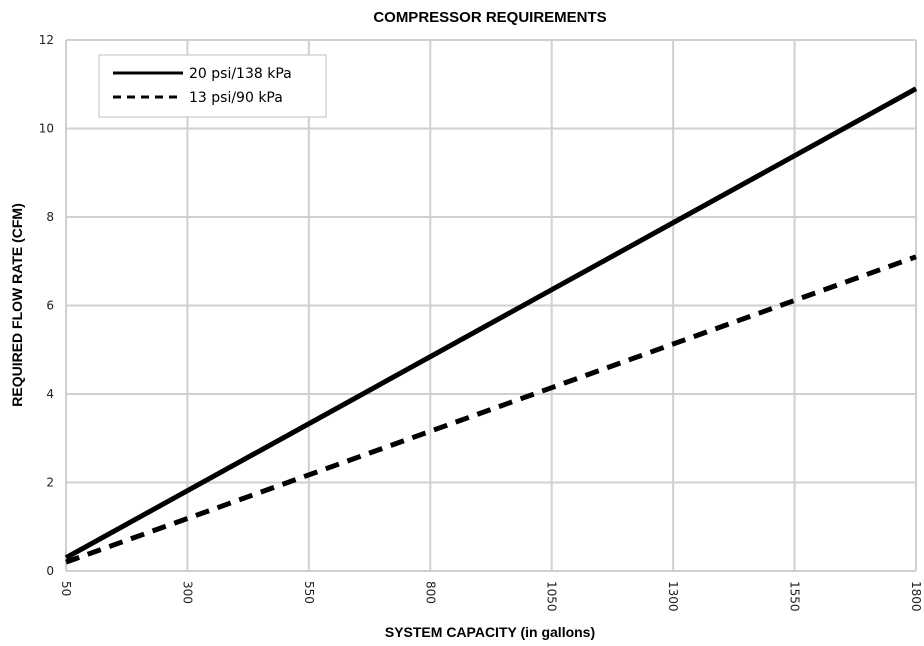 The height and width of the screenshot is (646, 924). I want to click on y-tick-label: 12, so click(46, 40).